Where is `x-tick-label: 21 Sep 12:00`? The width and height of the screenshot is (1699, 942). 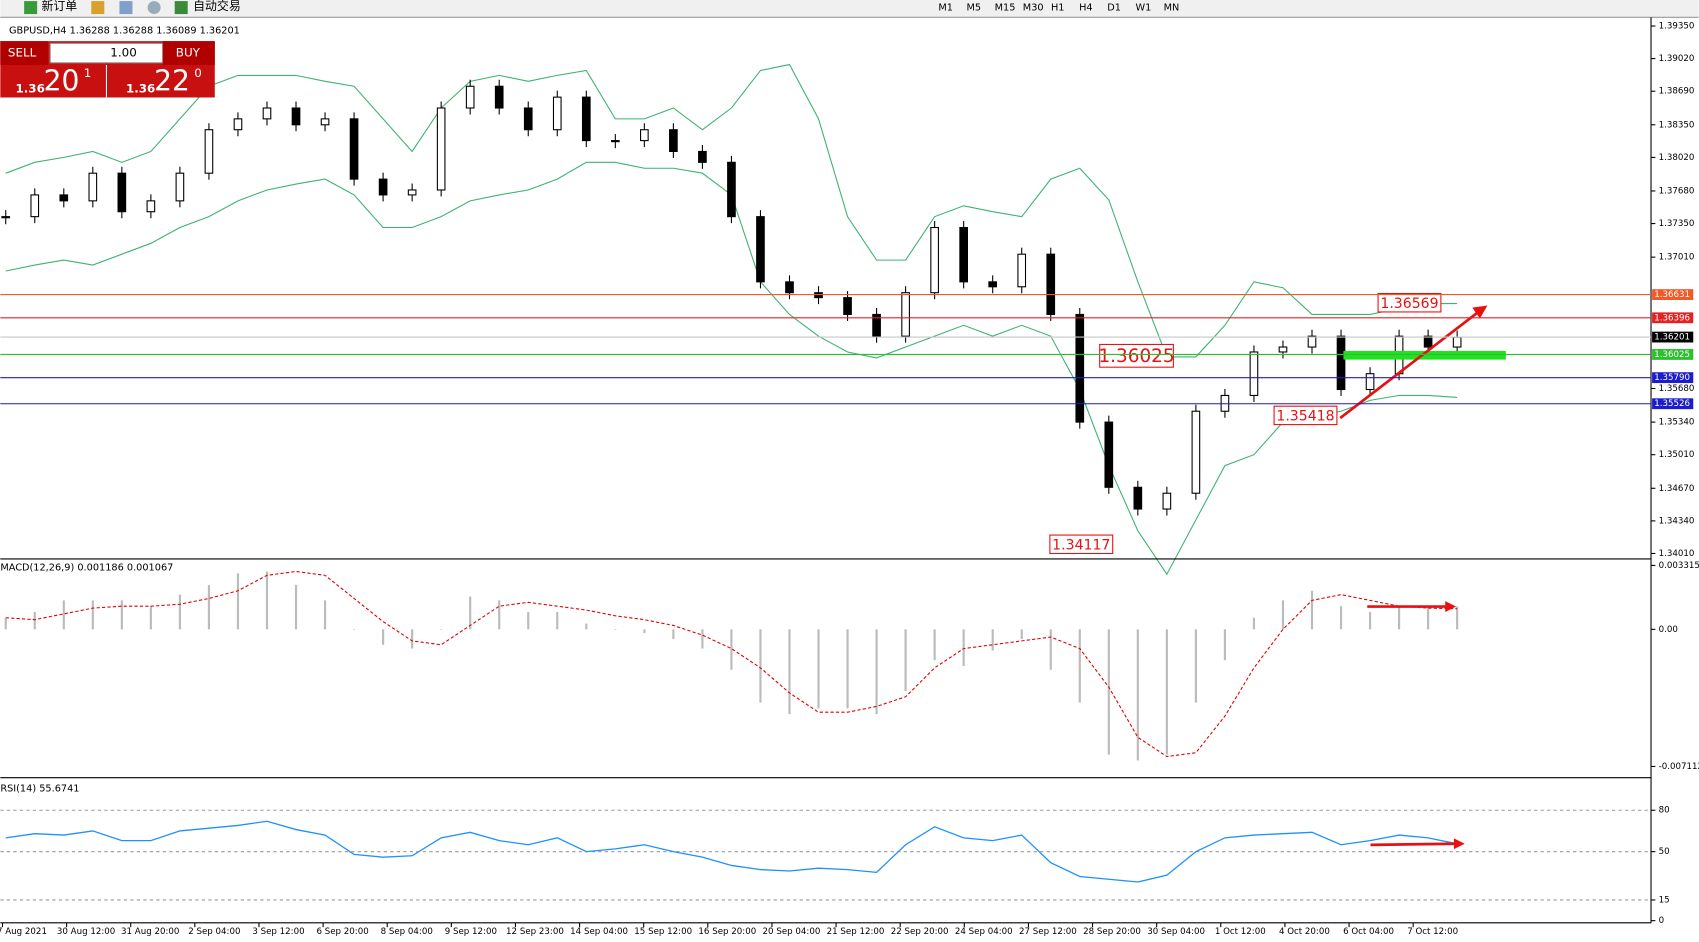
x-tick-label: 21 Sep 12:00 is located at coordinates (856, 932).